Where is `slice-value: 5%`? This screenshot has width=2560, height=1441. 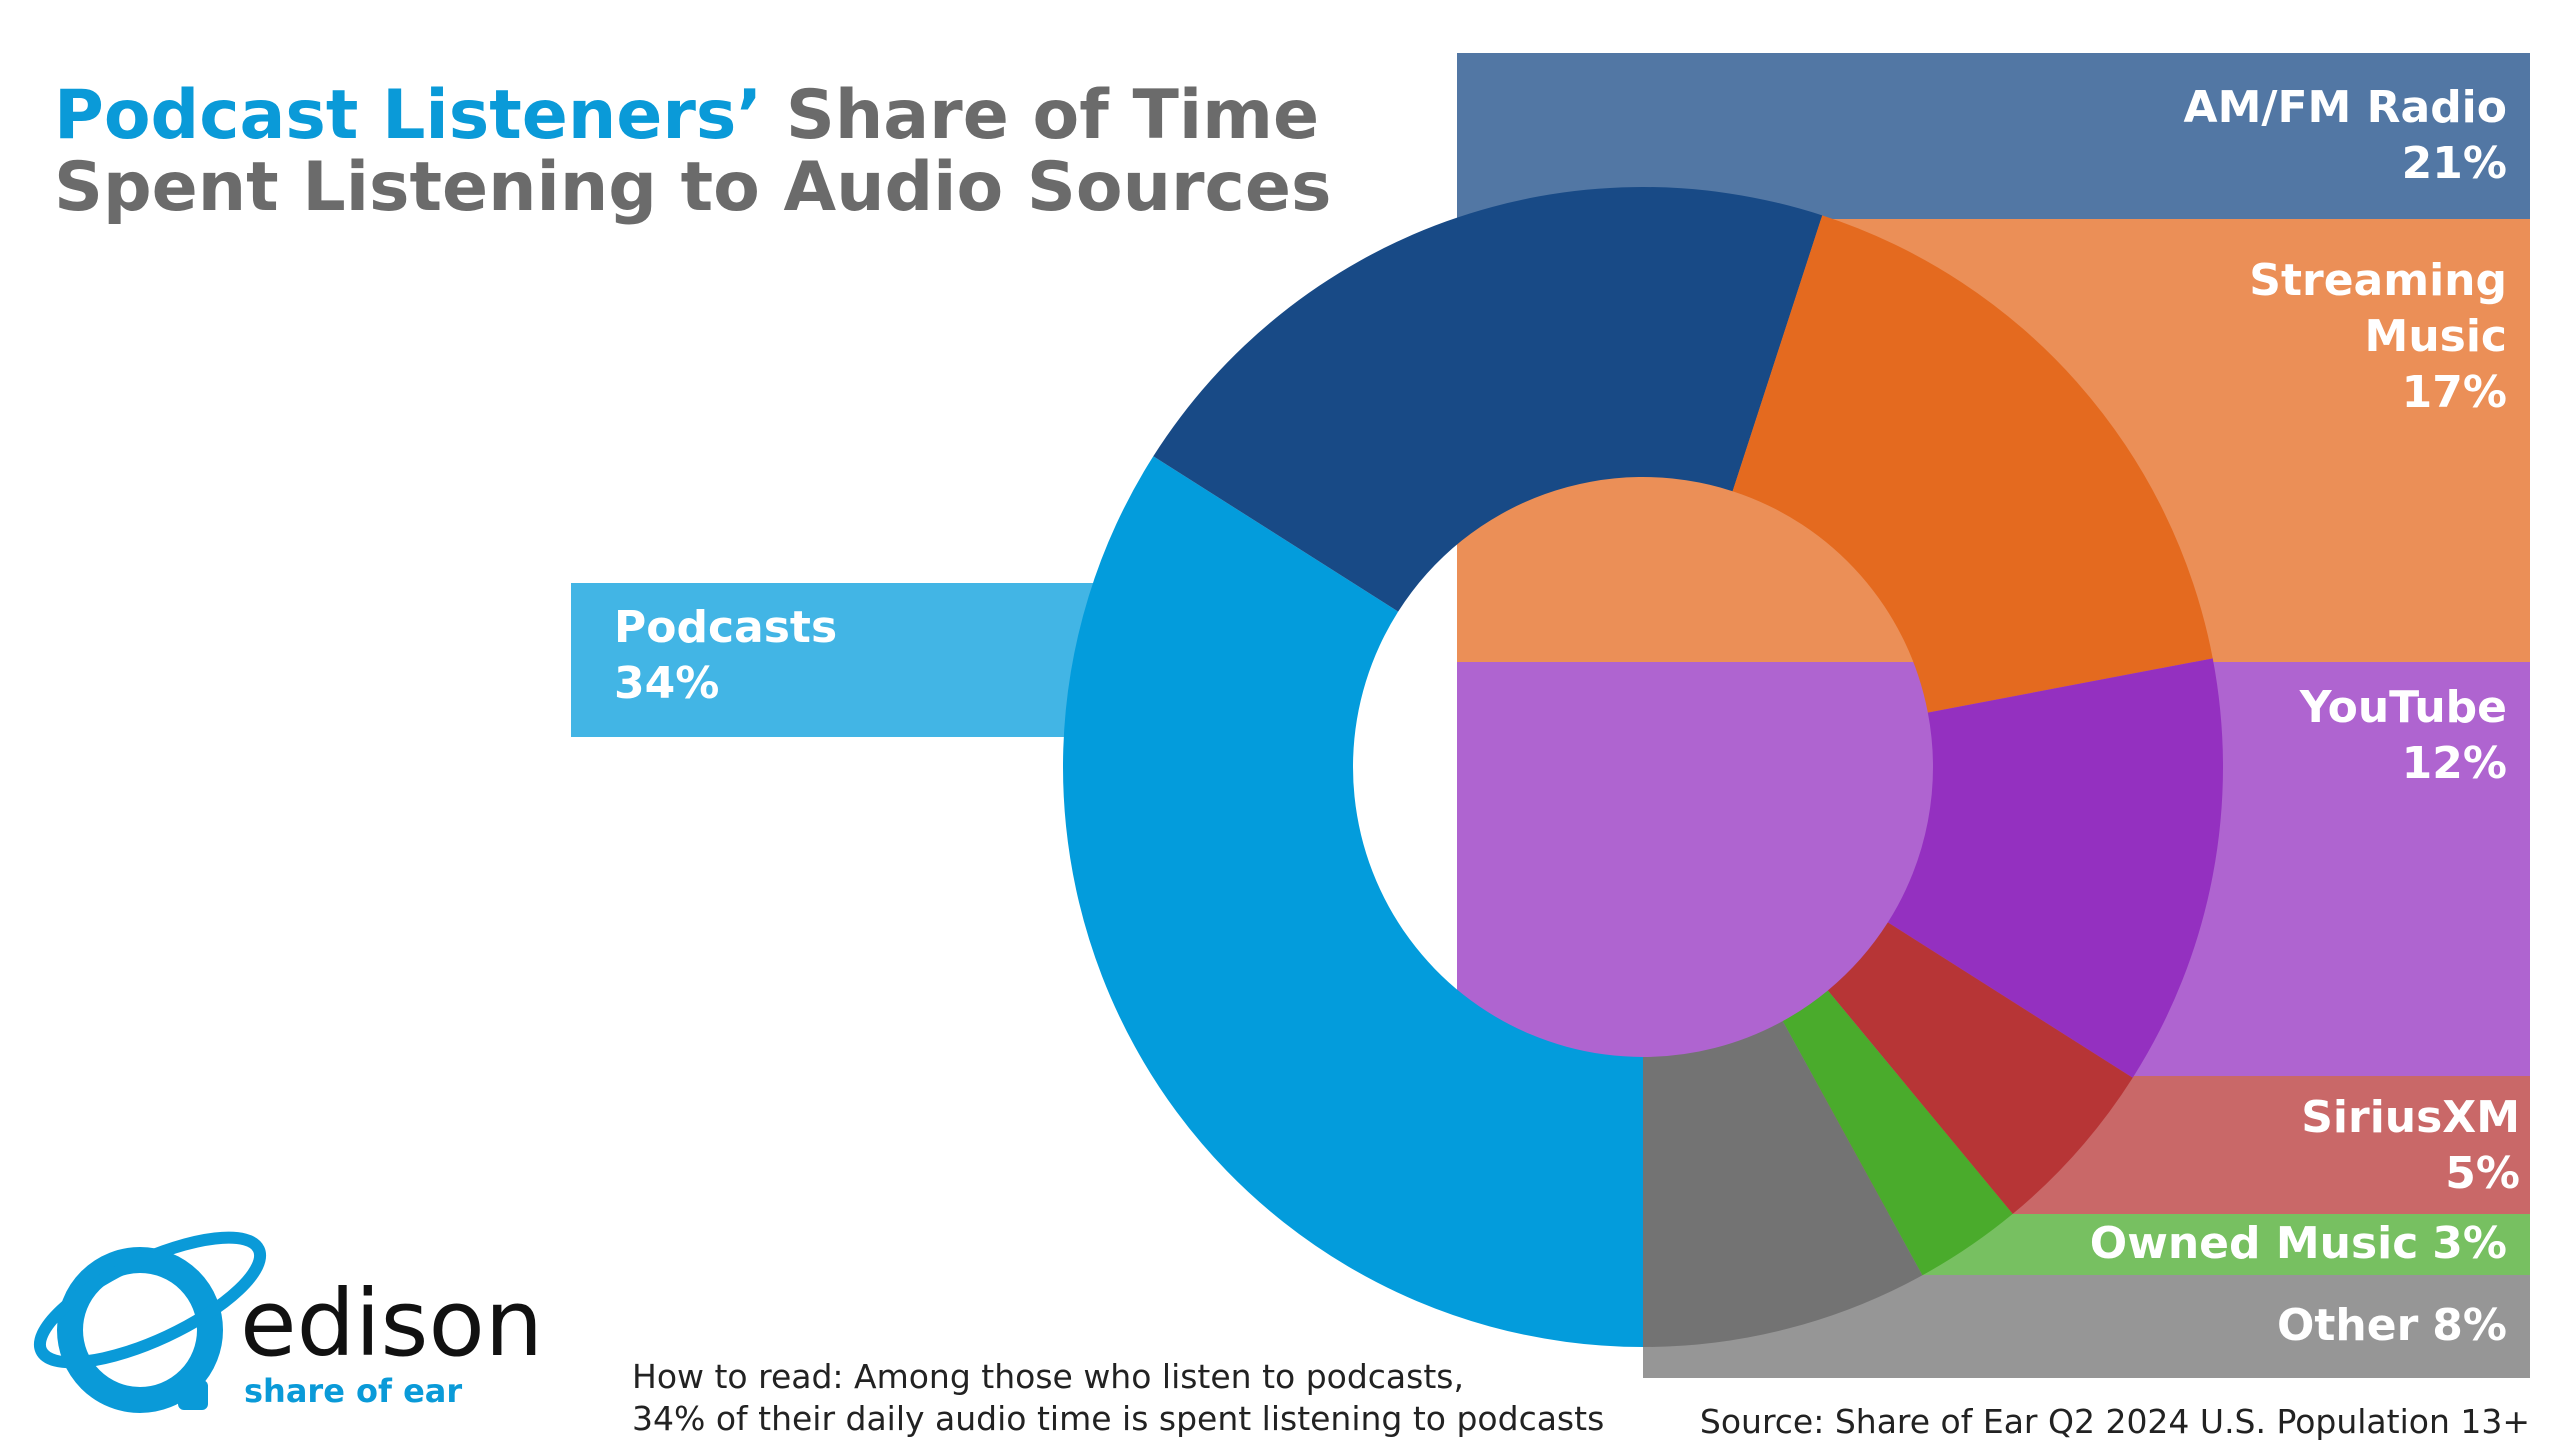 slice-value: 5% is located at coordinates (2482, 1173).